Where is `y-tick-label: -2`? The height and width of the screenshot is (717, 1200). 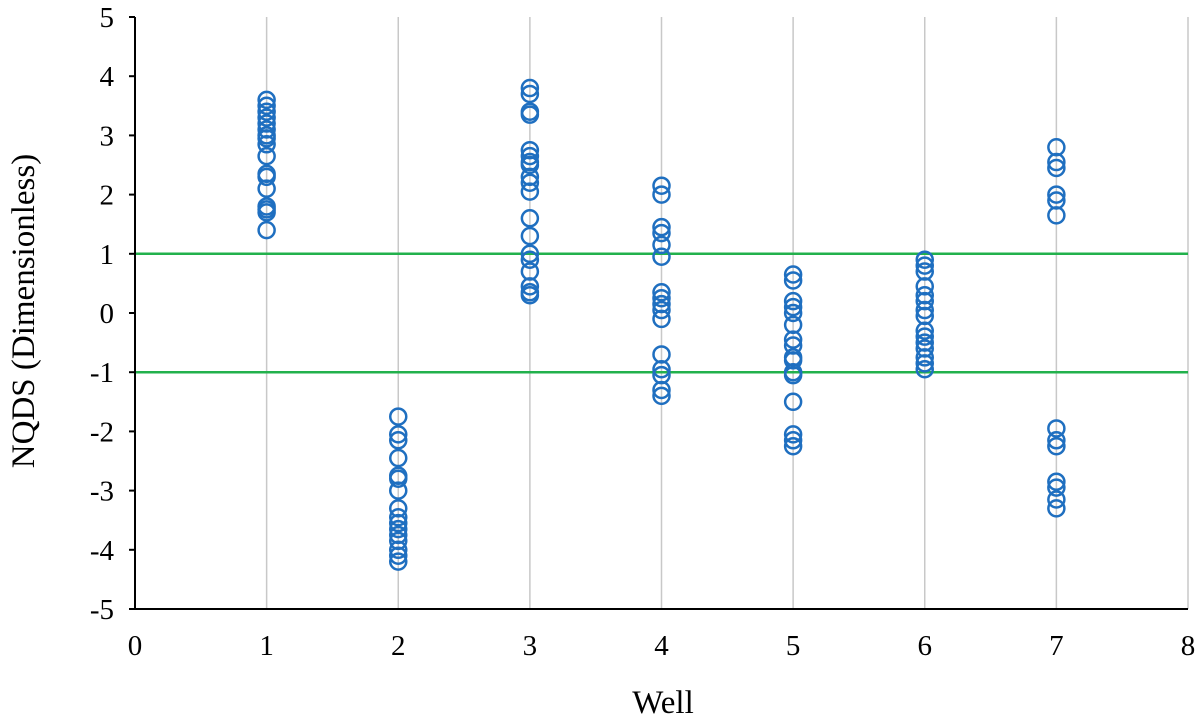 y-tick-label: -2 is located at coordinates (102, 432).